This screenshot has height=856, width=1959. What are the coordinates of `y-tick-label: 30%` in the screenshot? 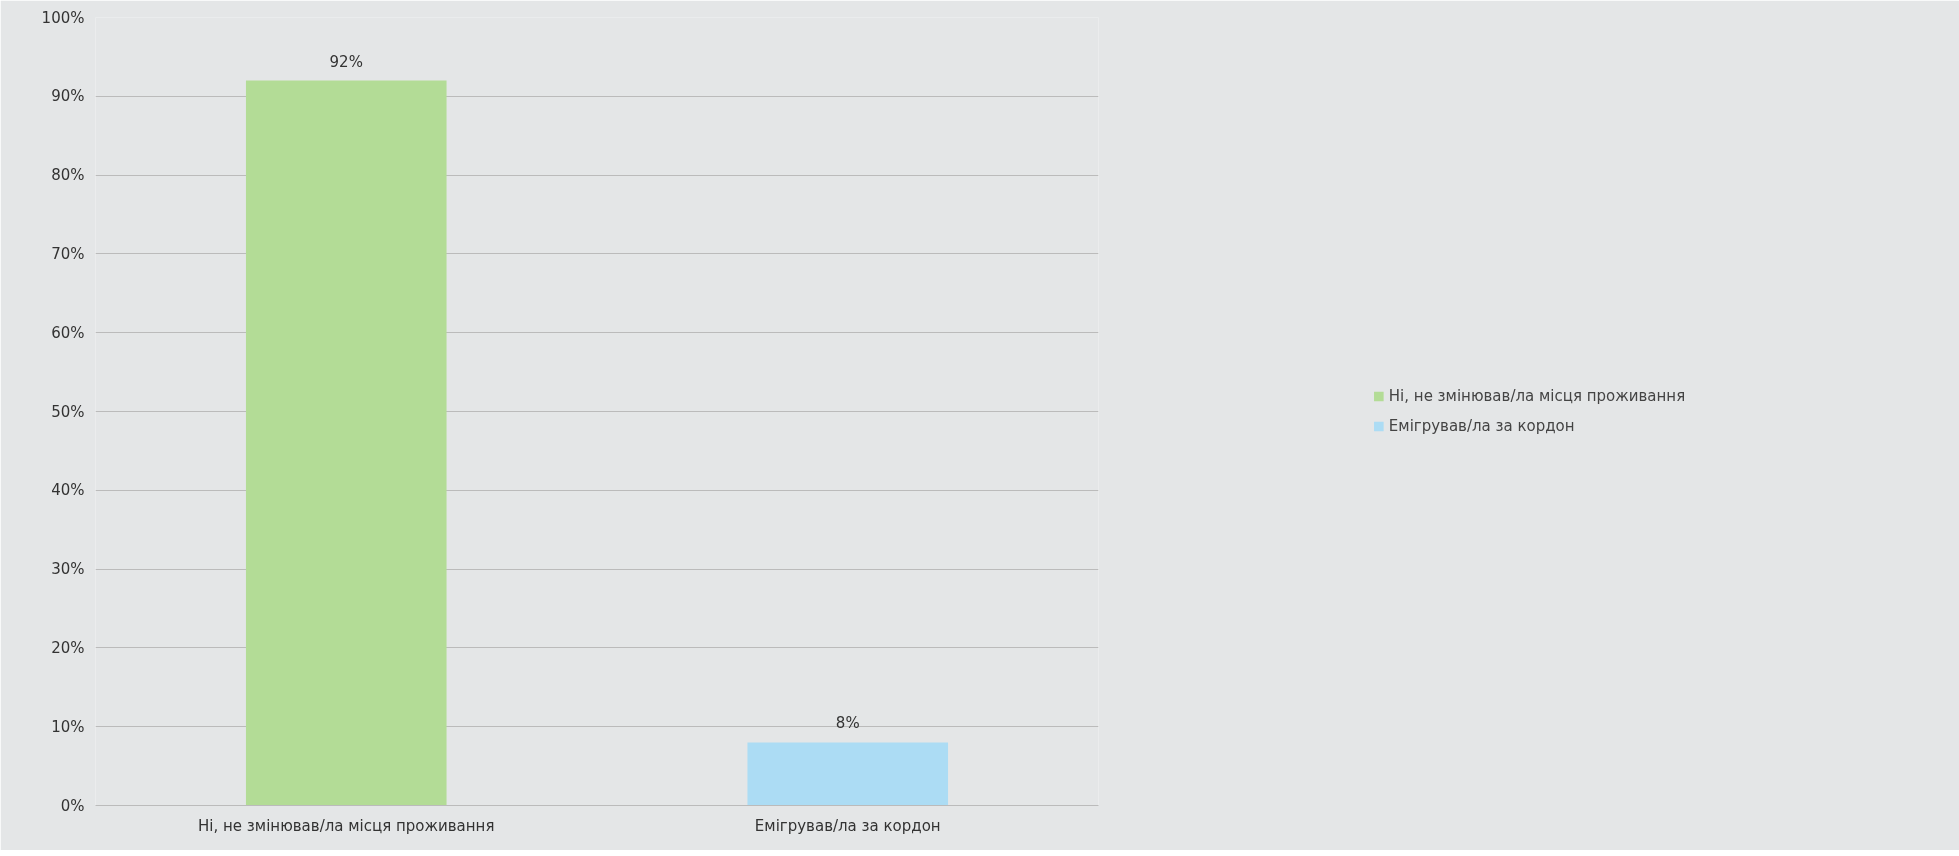 It's located at (68, 569).